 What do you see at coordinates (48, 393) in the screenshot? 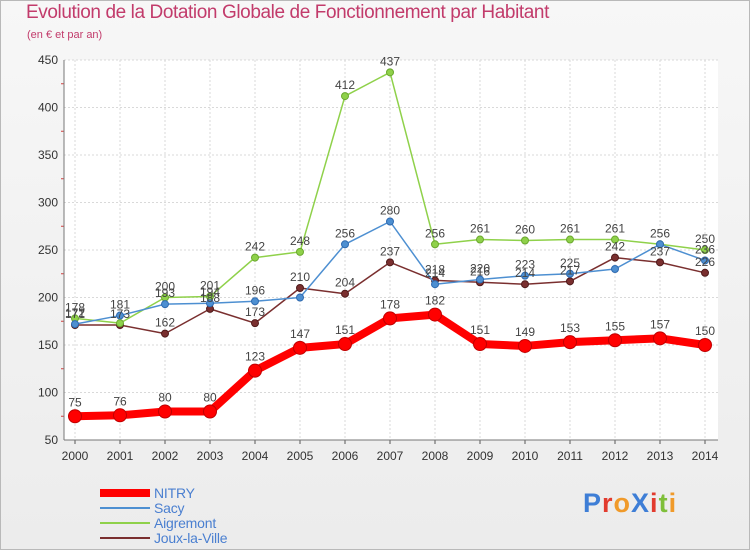
I see `y-tick-label: 100` at bounding box center [48, 393].